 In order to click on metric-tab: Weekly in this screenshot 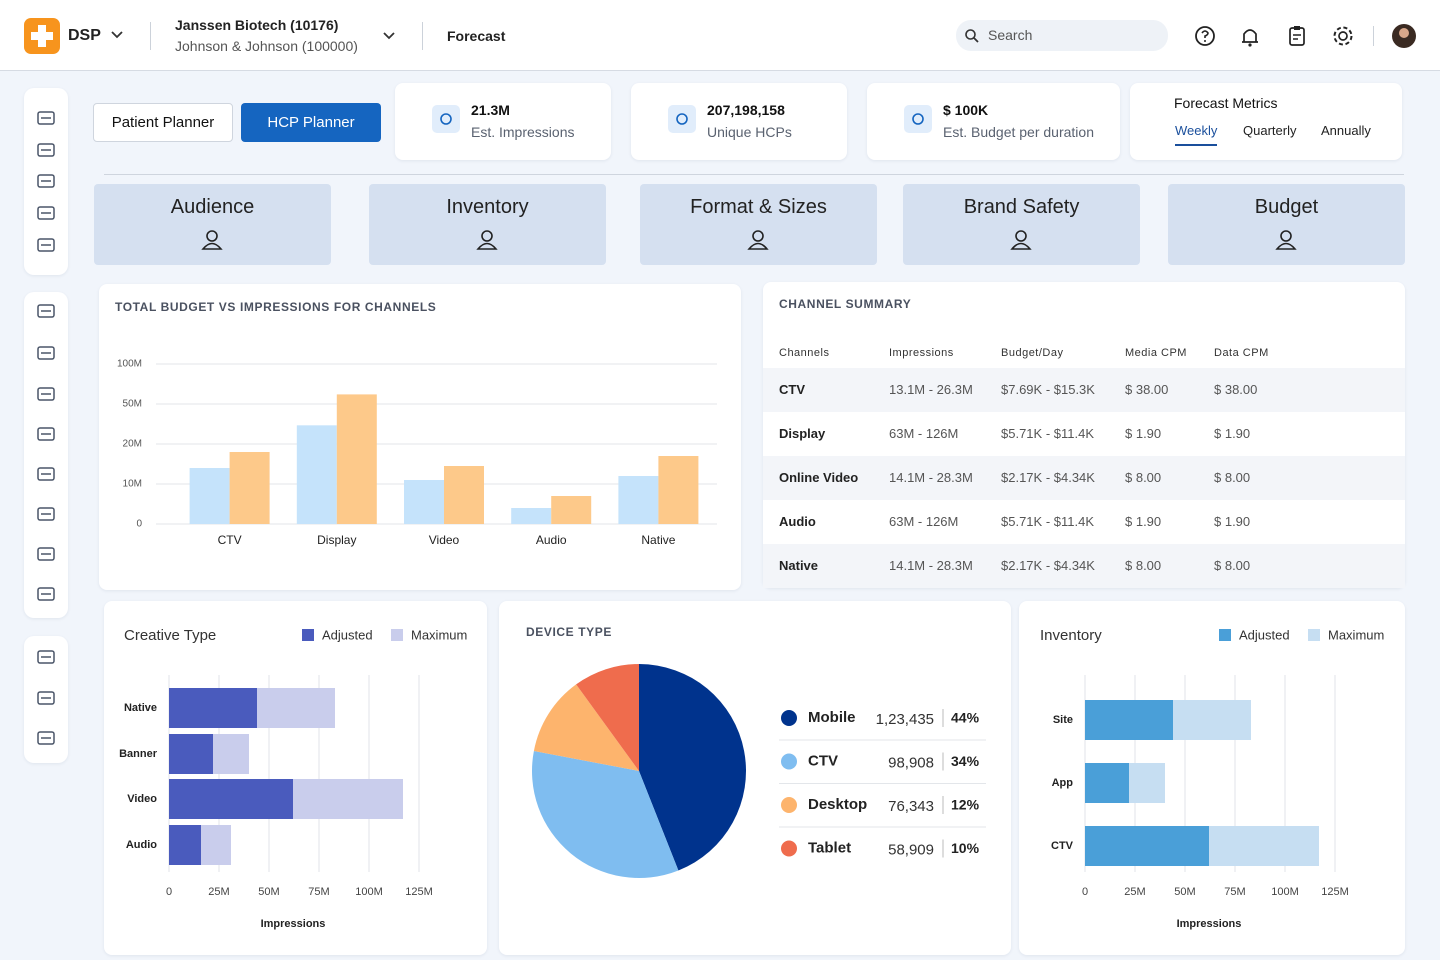, I will do `click(1196, 134)`.